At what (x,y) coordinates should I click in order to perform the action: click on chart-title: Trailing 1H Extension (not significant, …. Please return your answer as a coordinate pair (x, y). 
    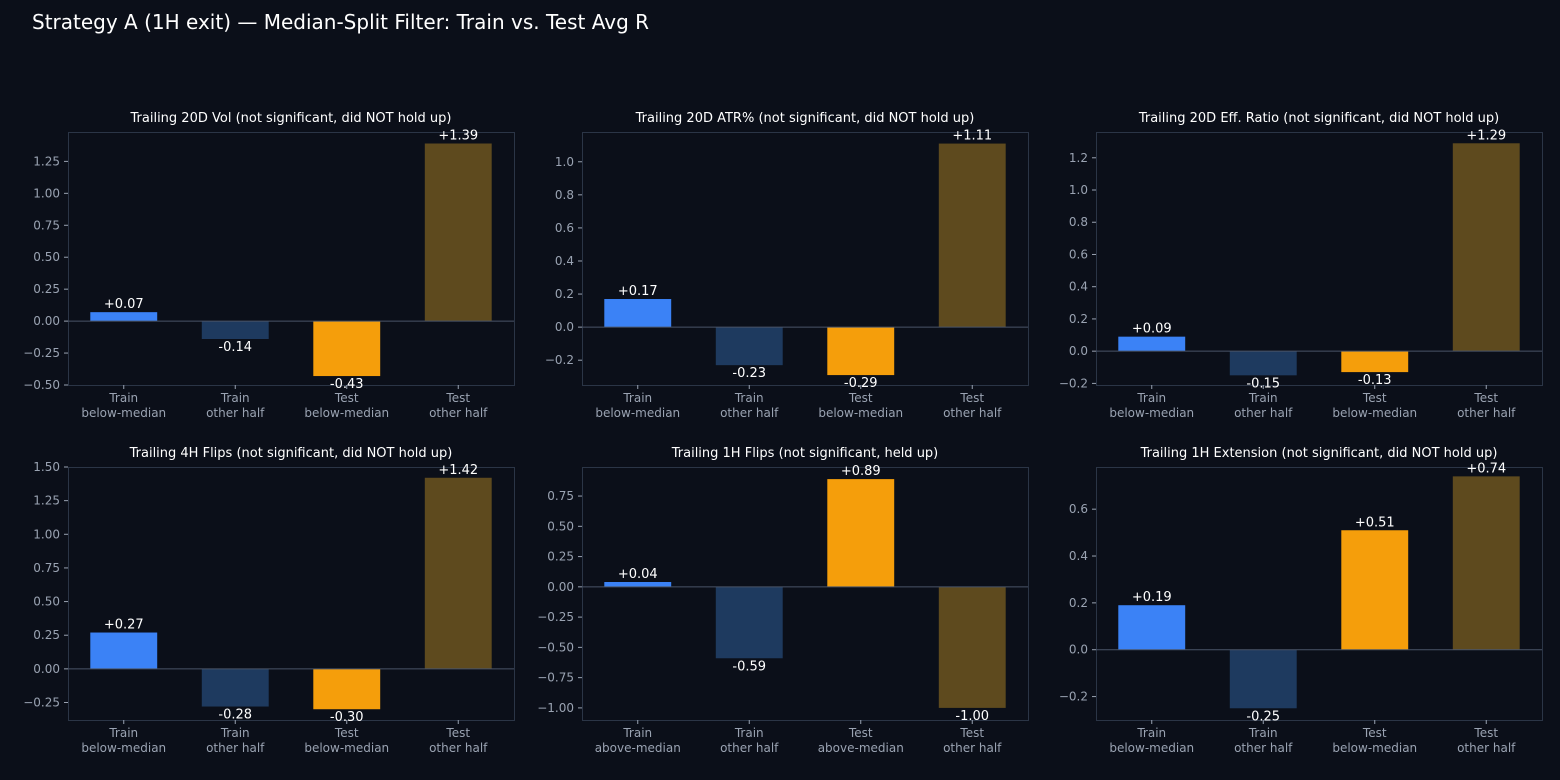
    Looking at the image, I should click on (1319, 453).